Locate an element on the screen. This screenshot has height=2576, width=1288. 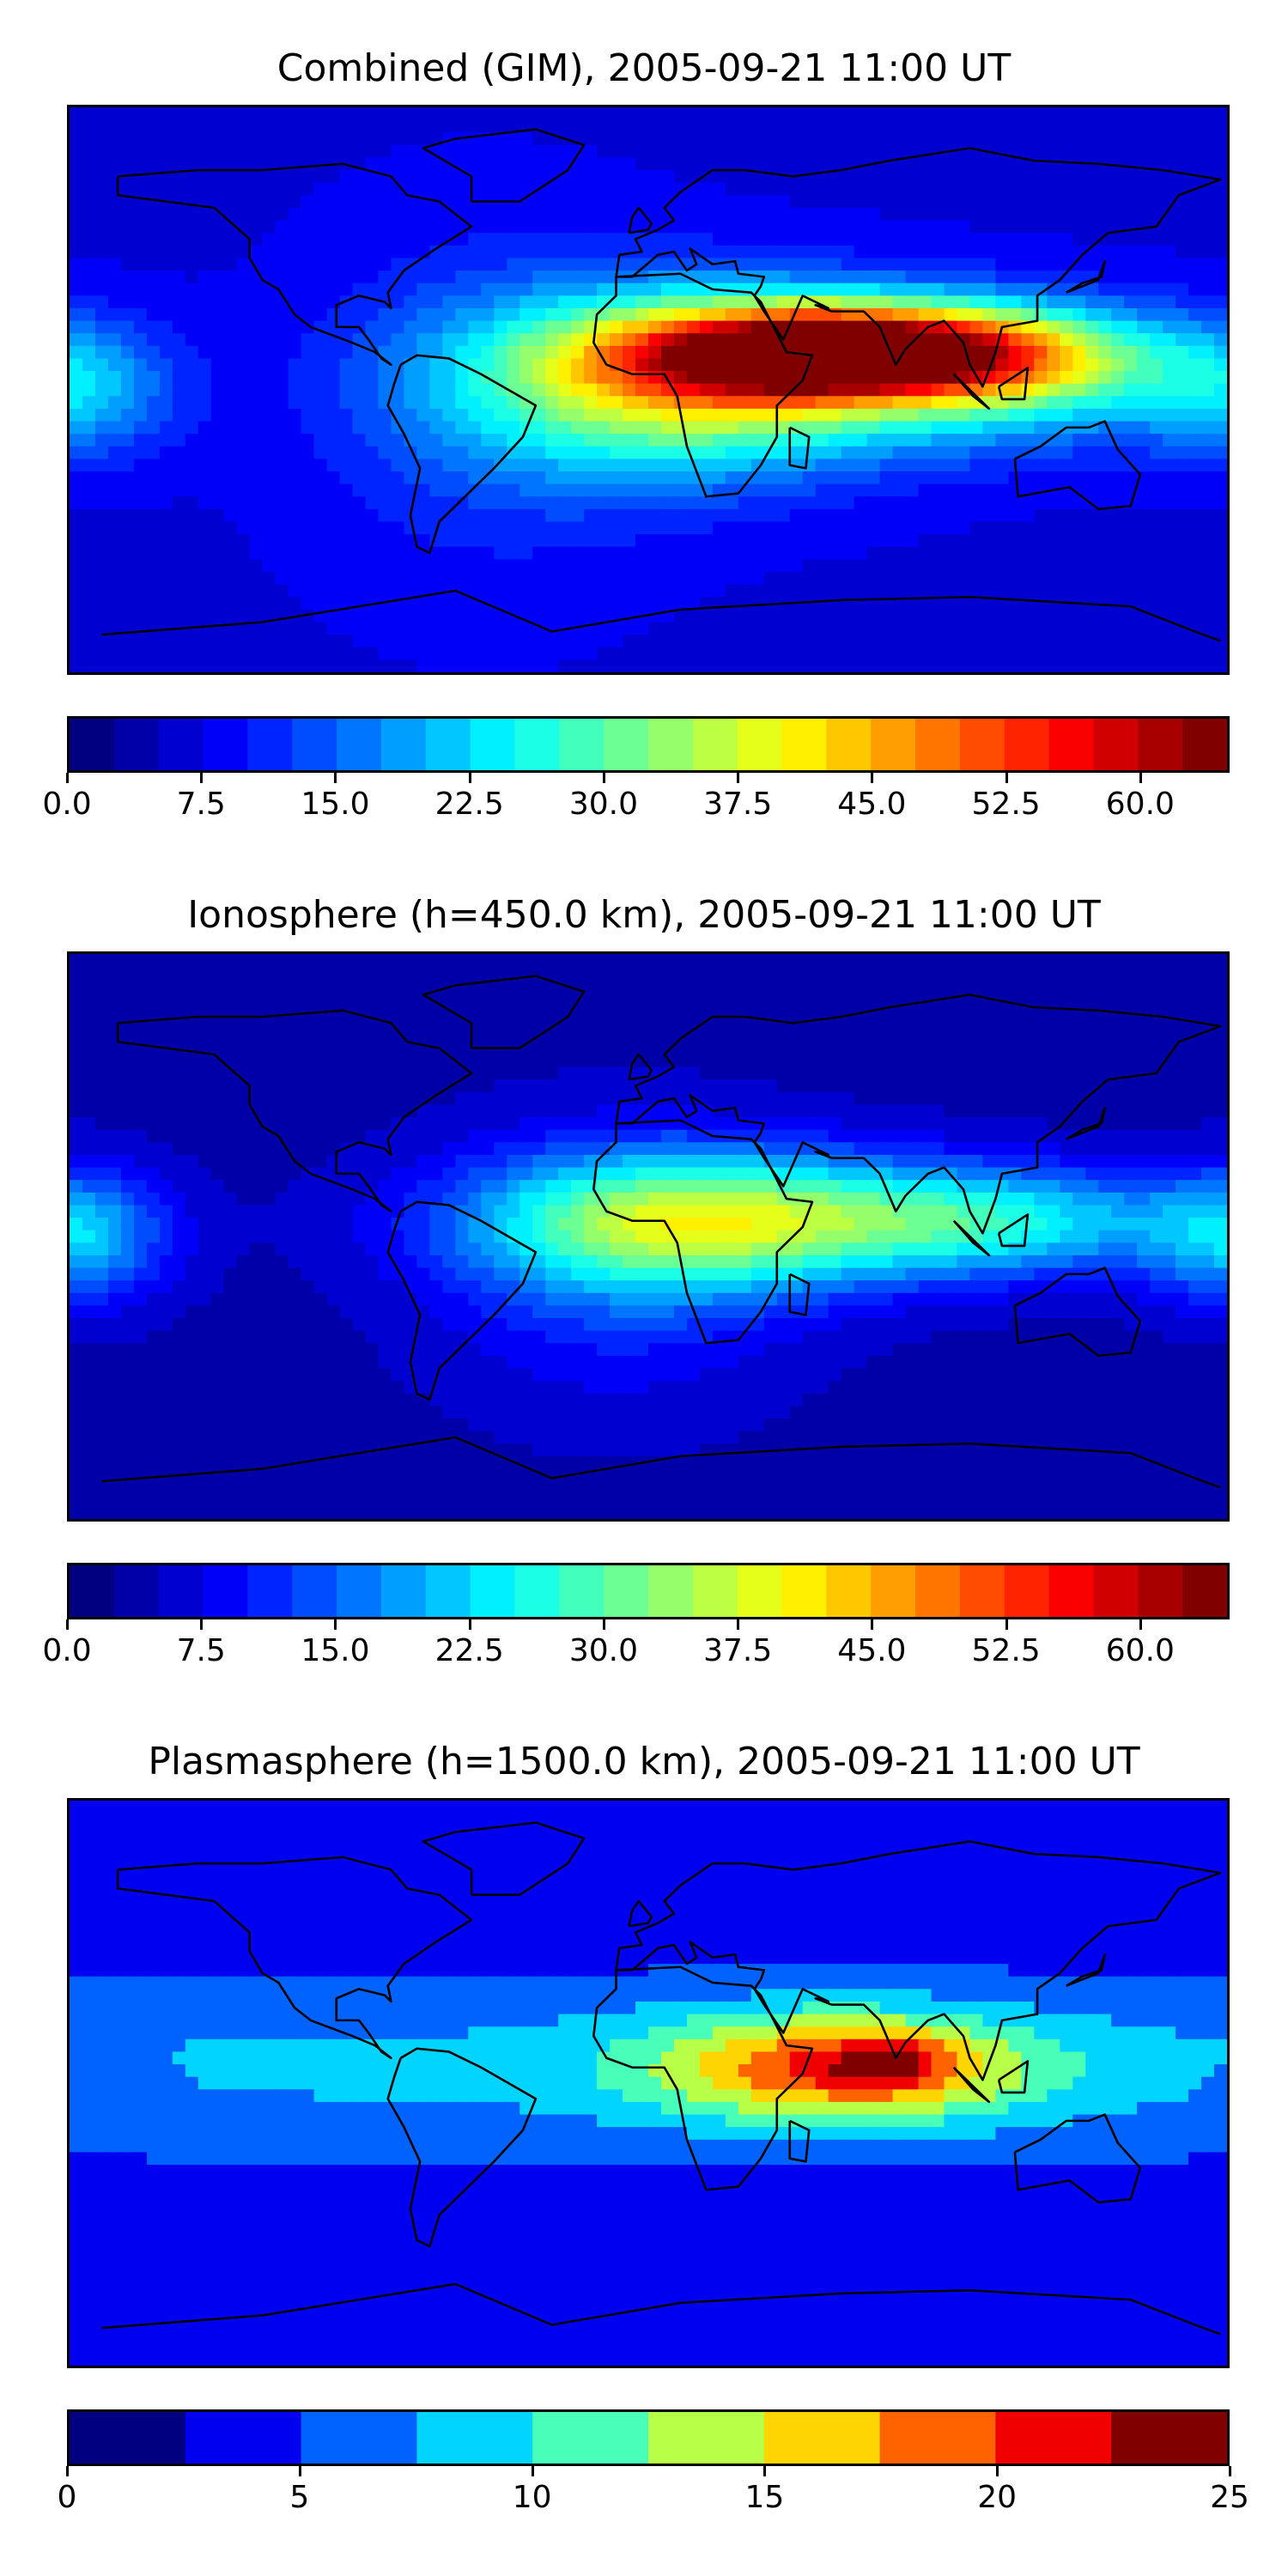
colorbar-tick-label: 0 is located at coordinates (67, 2497).